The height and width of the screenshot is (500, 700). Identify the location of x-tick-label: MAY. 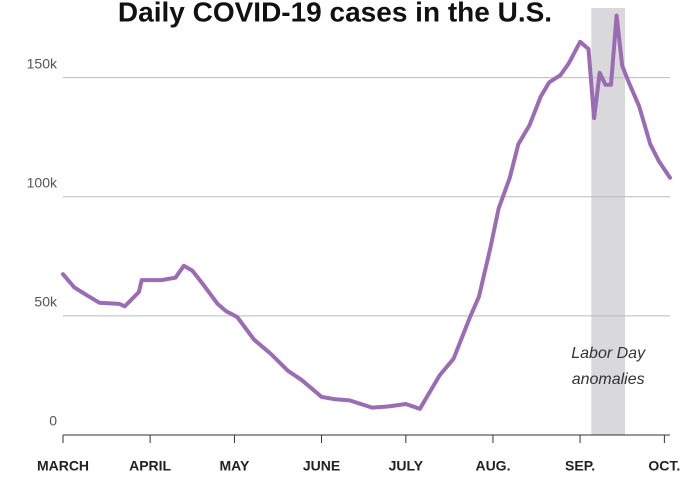
(235, 466).